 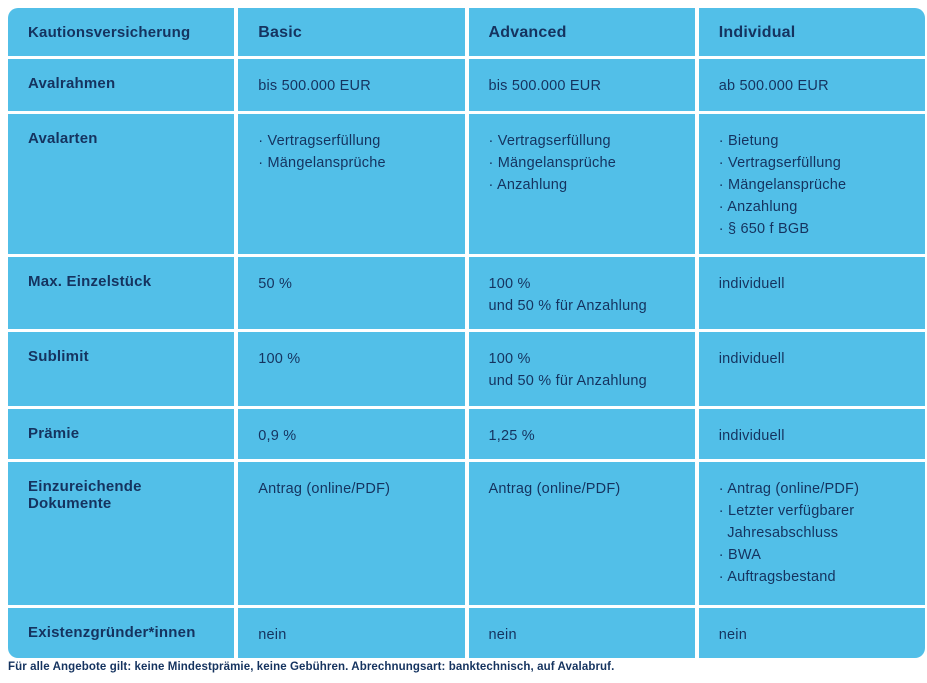 I want to click on value-cell-basic: nein, so click(x=351, y=633).